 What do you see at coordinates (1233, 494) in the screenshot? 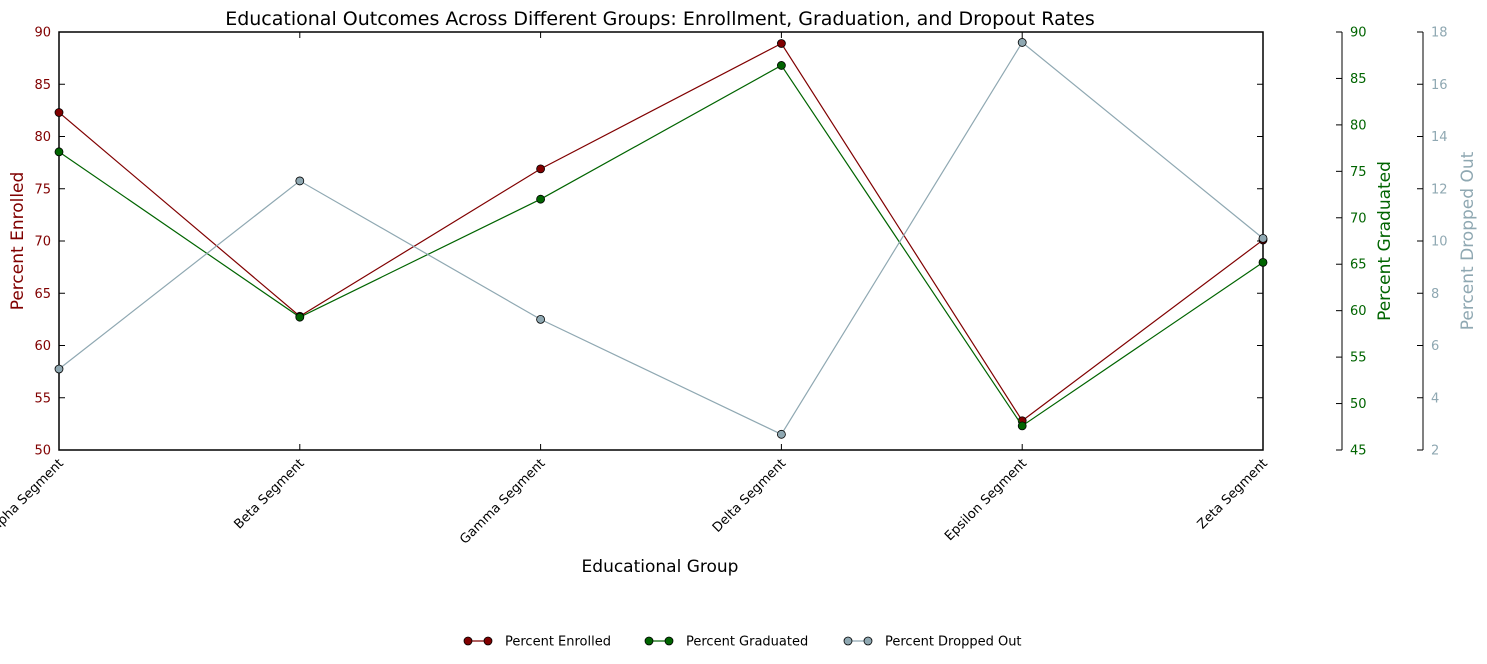
I see `x-axis-tick-label: Zeta Segment` at bounding box center [1233, 494].